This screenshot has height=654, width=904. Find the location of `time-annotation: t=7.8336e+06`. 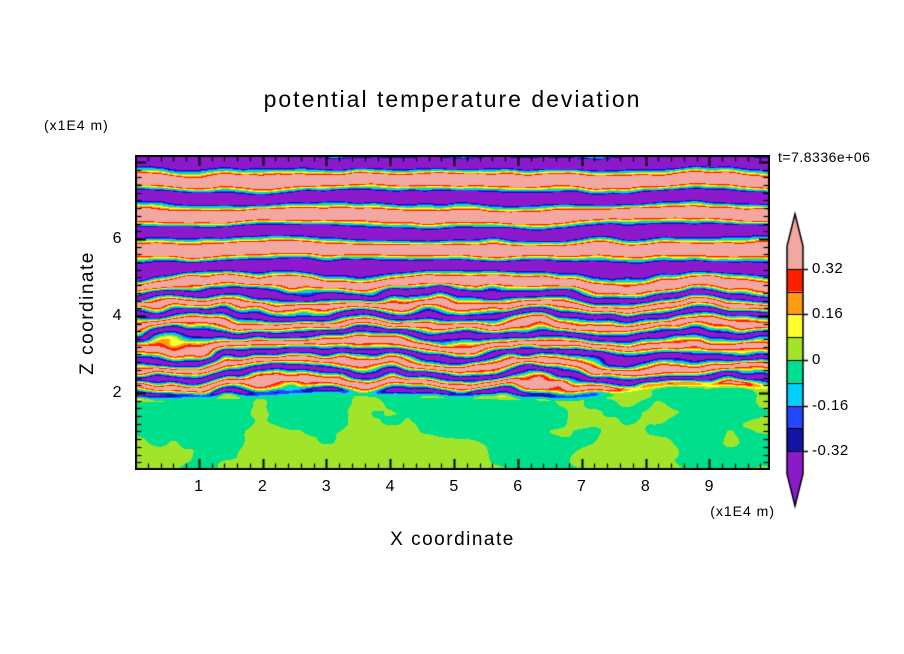

time-annotation: t=7.8336e+06 is located at coordinates (824, 157).